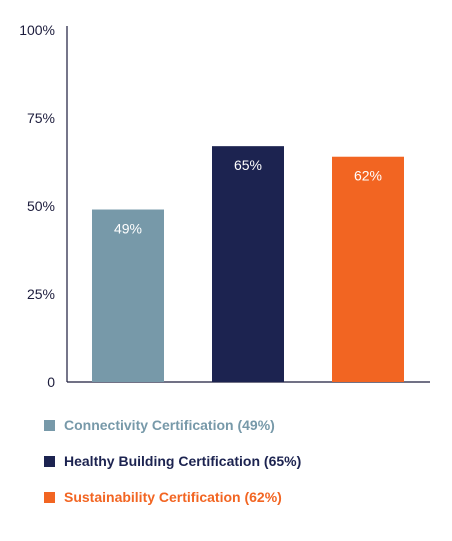 The image size is (452, 541). I want to click on legend-item-connectivity: Connectivity Certification (49%), so click(244, 425).